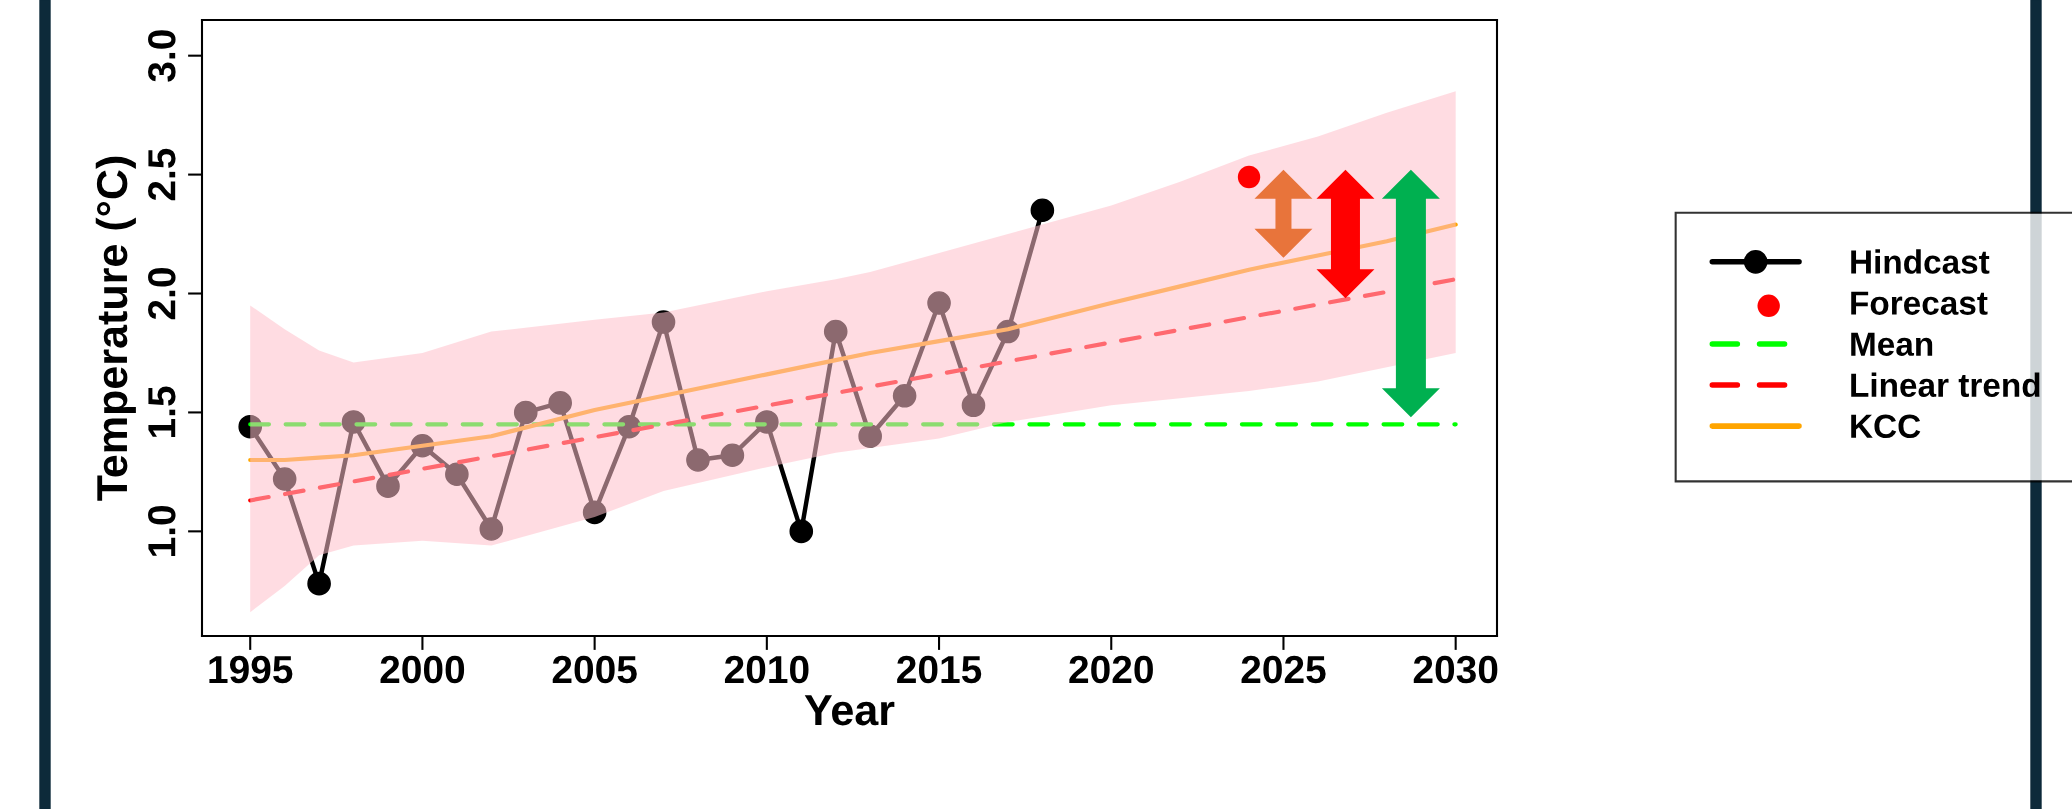 This screenshot has width=2072, height=809. I want to click on y-tick-label: 1.5, so click(162, 412).